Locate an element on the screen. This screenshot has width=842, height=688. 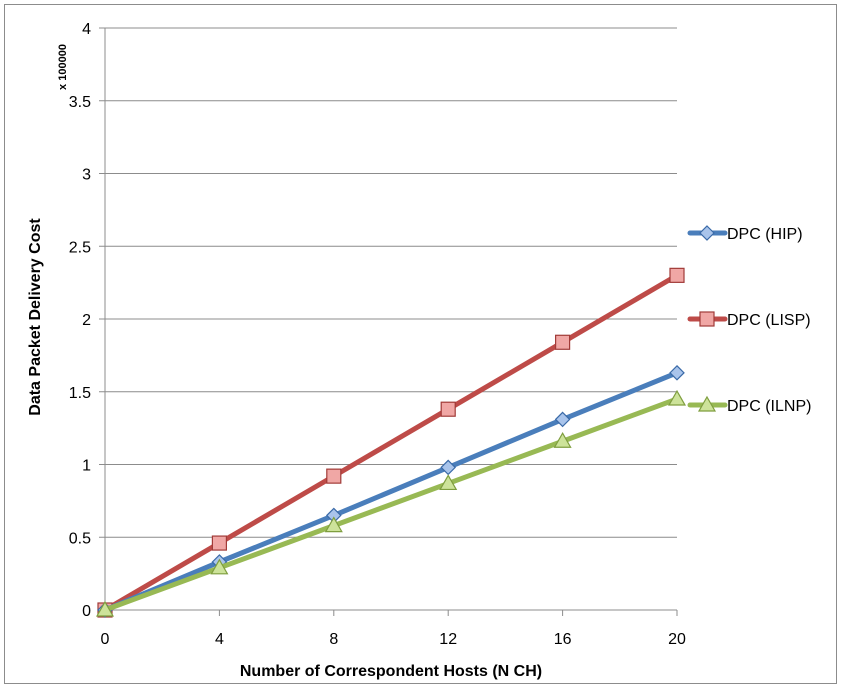
x-tick-label-0: 0 is located at coordinates (105, 639).